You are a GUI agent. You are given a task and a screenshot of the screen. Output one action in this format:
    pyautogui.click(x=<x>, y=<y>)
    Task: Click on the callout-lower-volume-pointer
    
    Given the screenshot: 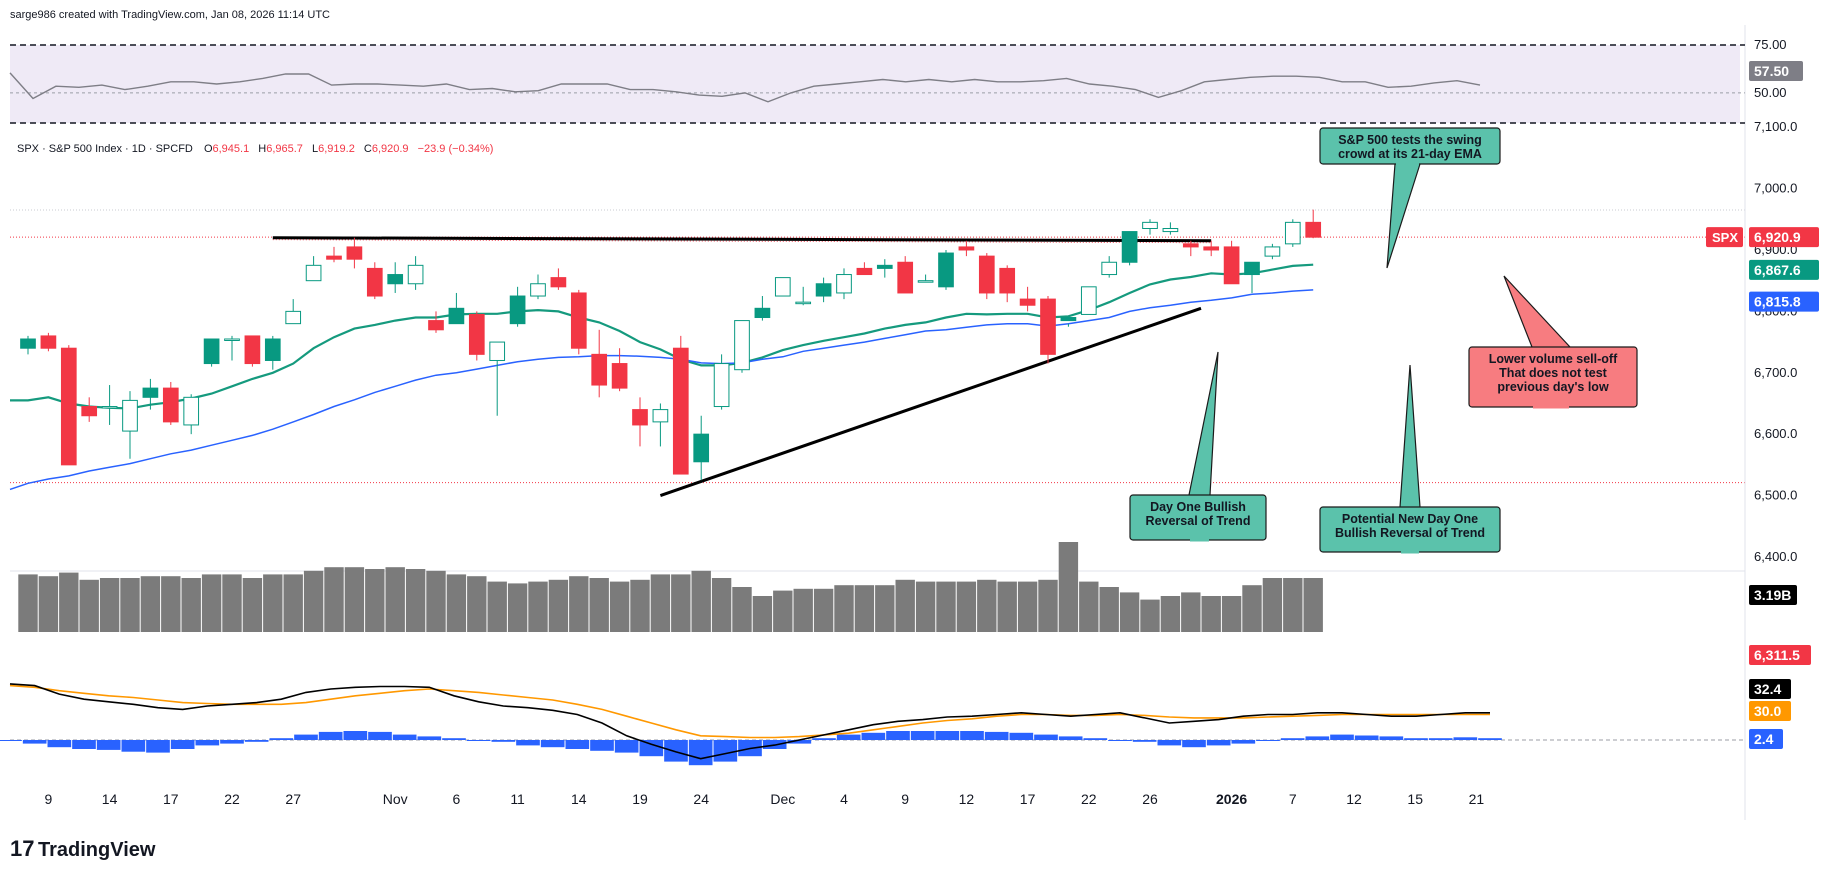 What is the action you would take?
    pyautogui.click(x=1537, y=311)
    